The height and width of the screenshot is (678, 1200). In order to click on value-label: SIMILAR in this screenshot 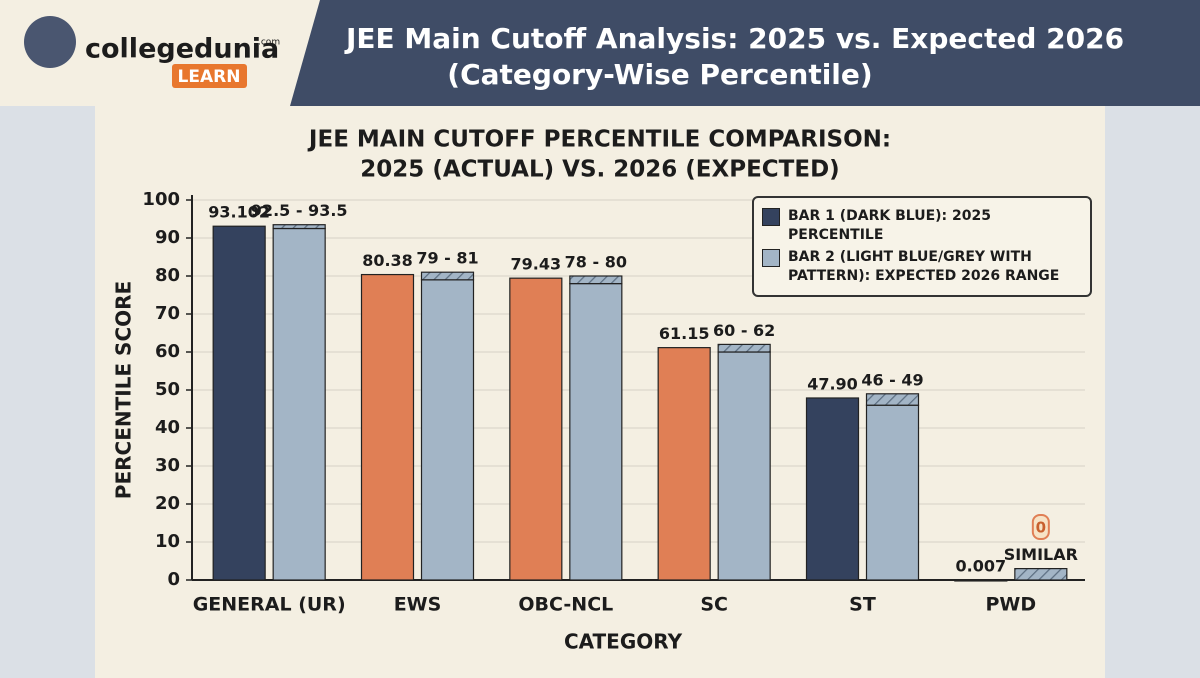, I will do `click(1041, 554)`.